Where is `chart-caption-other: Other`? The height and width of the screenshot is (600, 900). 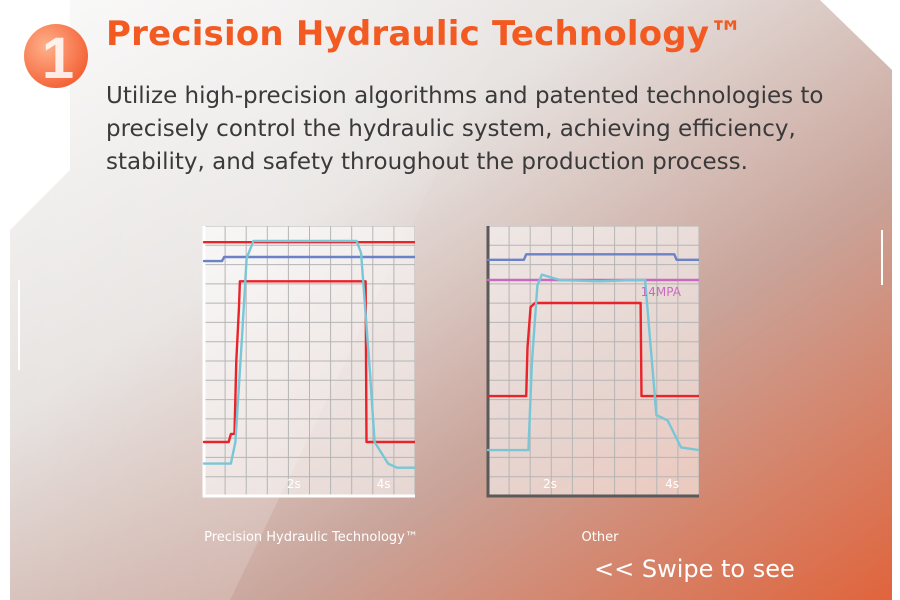 chart-caption-other: Other is located at coordinates (600, 537).